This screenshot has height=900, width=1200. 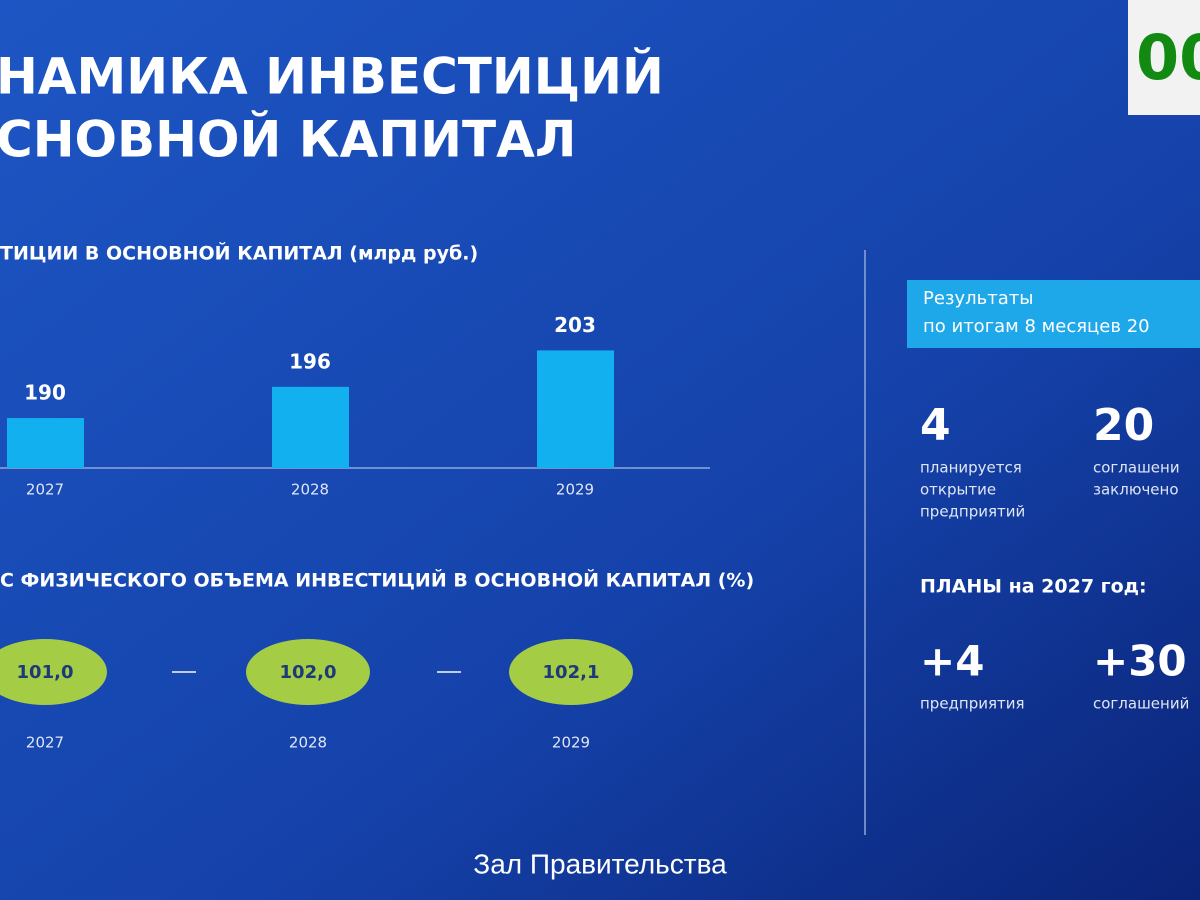 I want to click on stat-number: +4, so click(x=952, y=661).